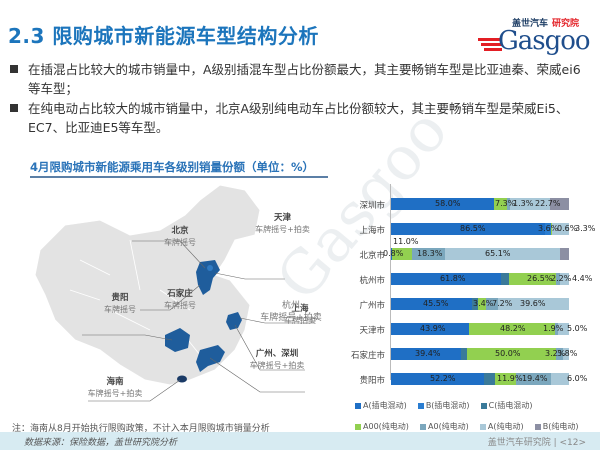  What do you see at coordinates (444, 426) in the screenshot?
I see `legend-item: A0(纯电动)` at bounding box center [444, 426].